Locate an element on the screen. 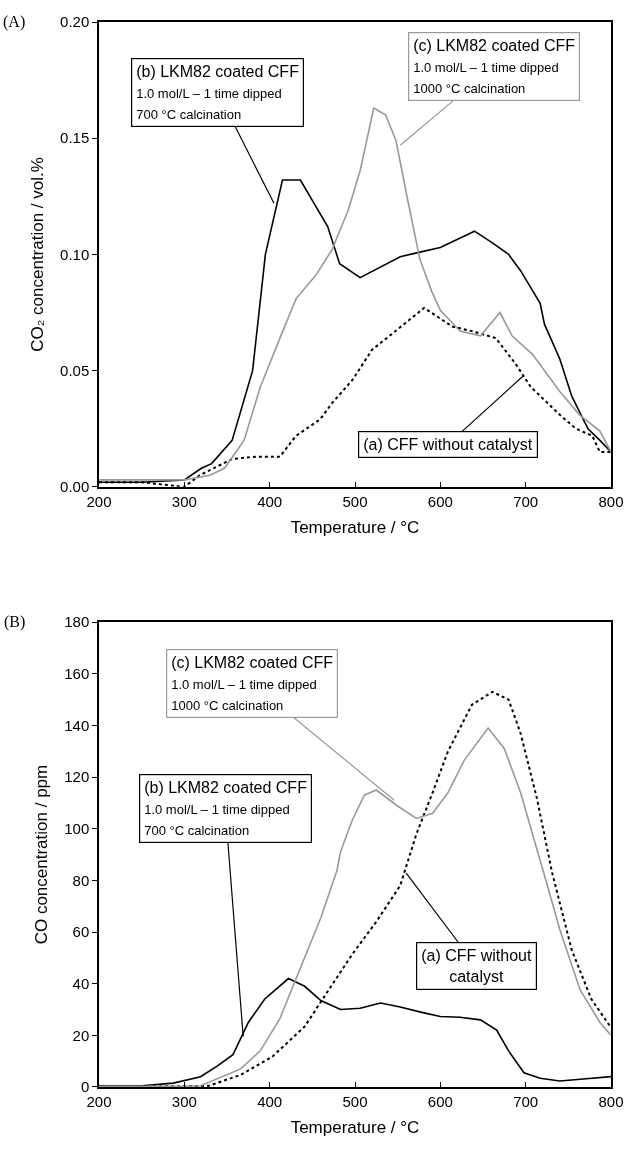 The width and height of the screenshot is (638, 1157). y-tick-label: 80 is located at coordinates (81, 880).